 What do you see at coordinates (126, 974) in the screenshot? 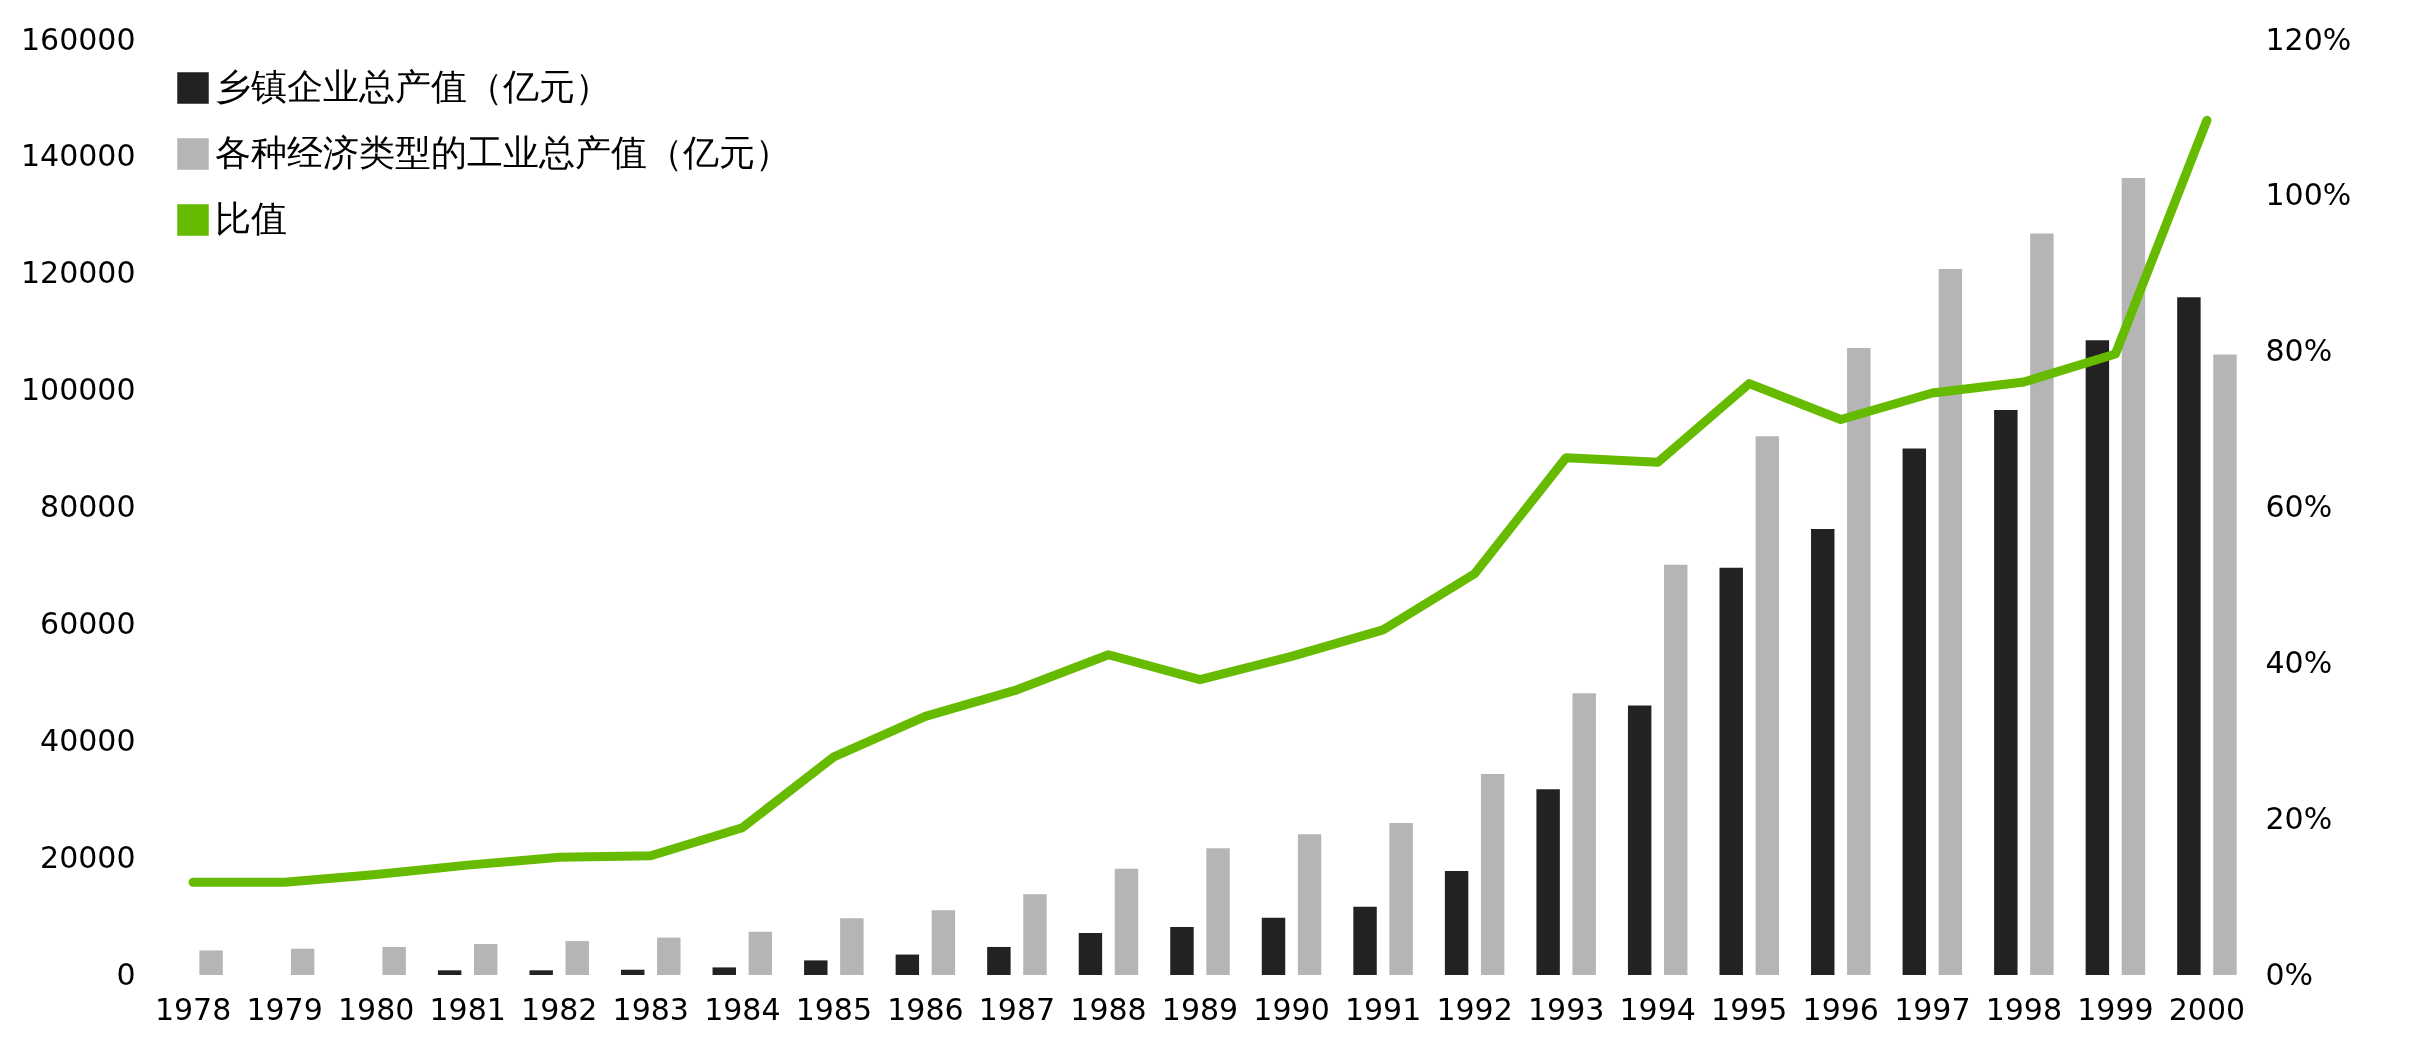
I see `y-tick-label: 0` at bounding box center [126, 974].